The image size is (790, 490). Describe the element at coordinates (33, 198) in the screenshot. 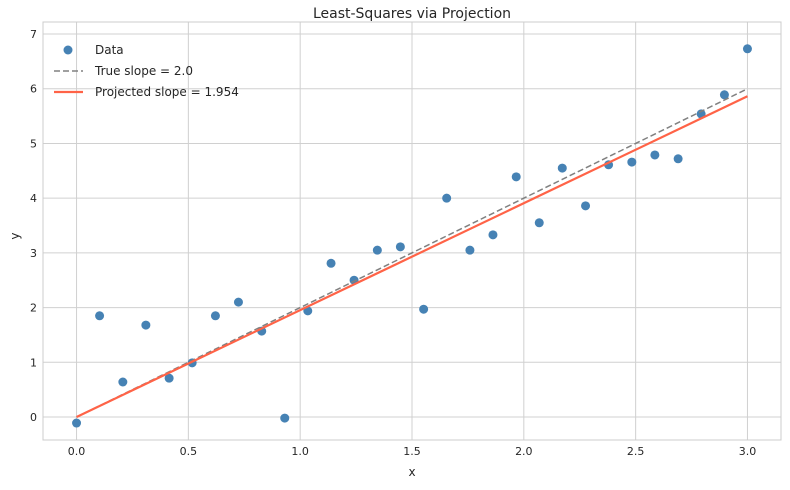

I see `y-tick-label: 4` at that location.